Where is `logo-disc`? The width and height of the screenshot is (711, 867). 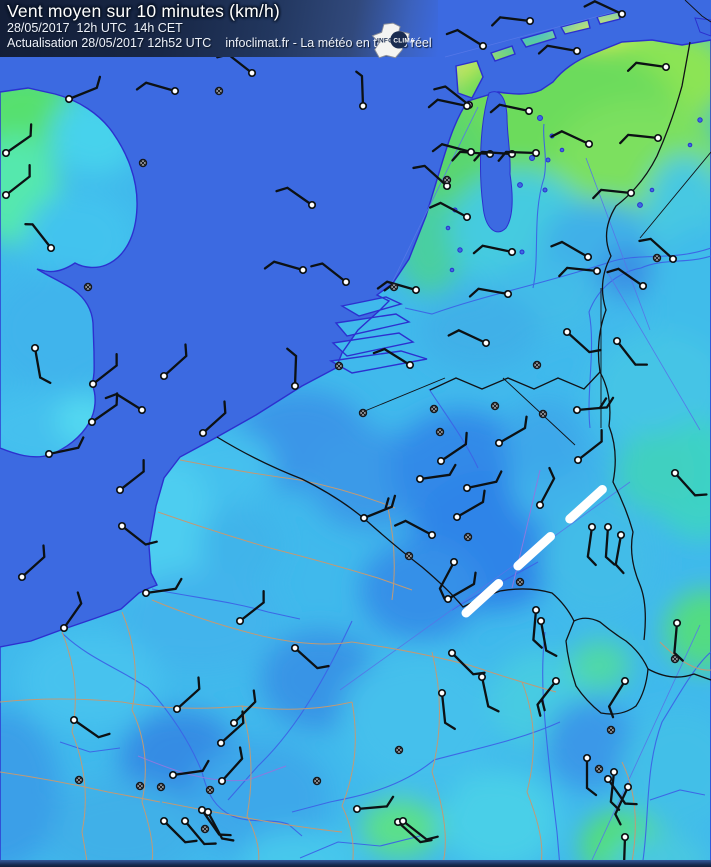 logo-disc is located at coordinates (399, 40).